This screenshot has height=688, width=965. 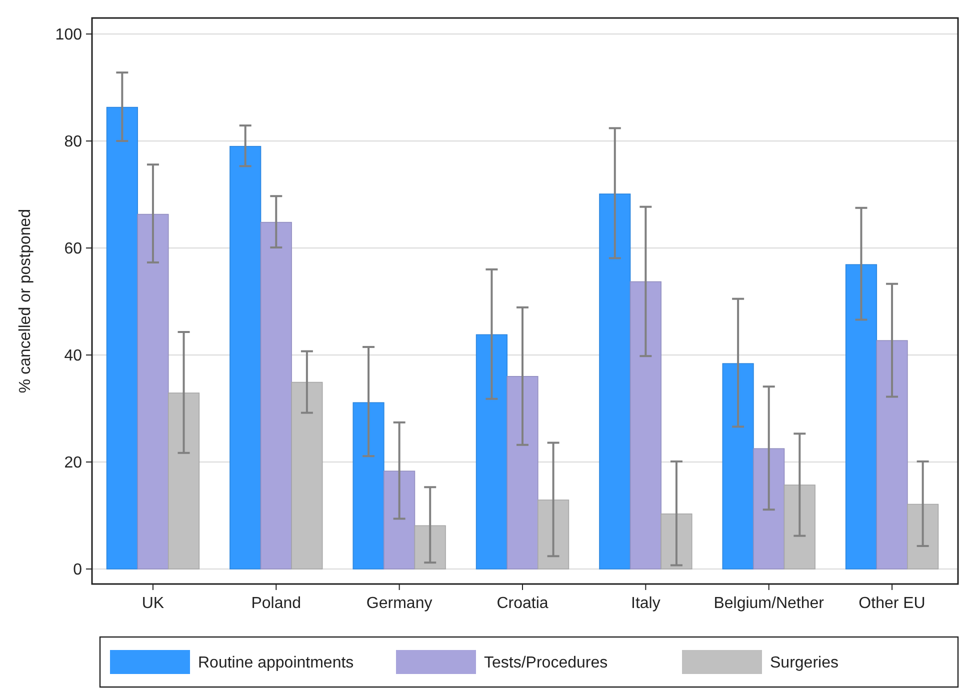 I want to click on legend-label: Routine appointments, so click(x=276, y=663).